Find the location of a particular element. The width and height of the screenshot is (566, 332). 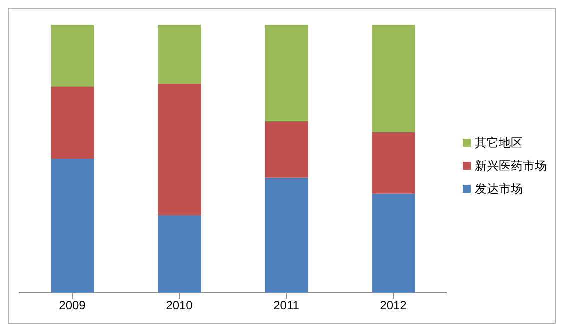

x-tick-label: 2010 is located at coordinates (180, 305).